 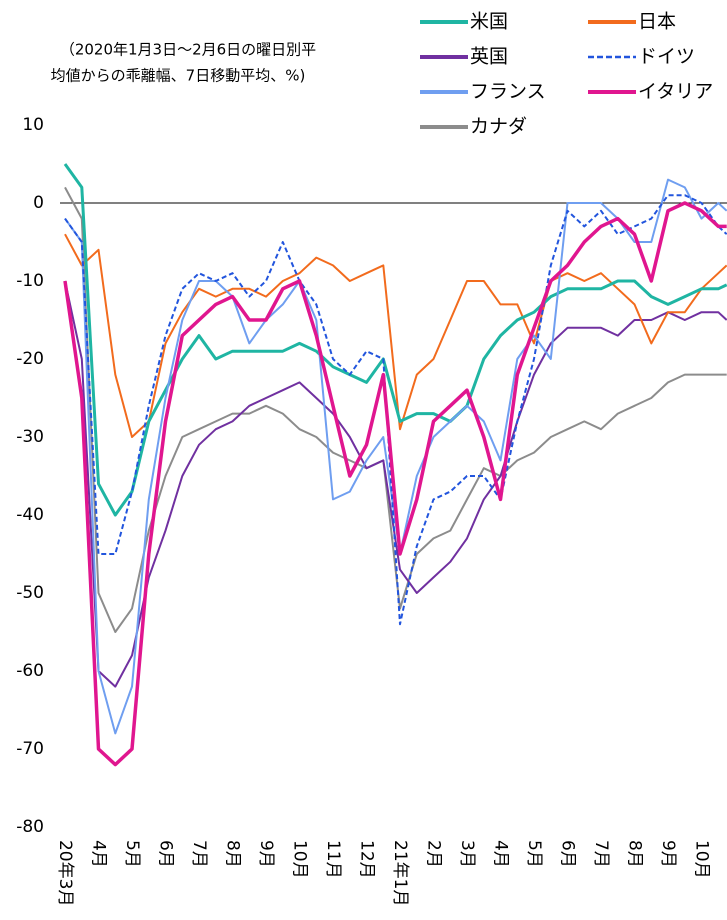 I want to click on legend-label: フランス, so click(x=508, y=92).